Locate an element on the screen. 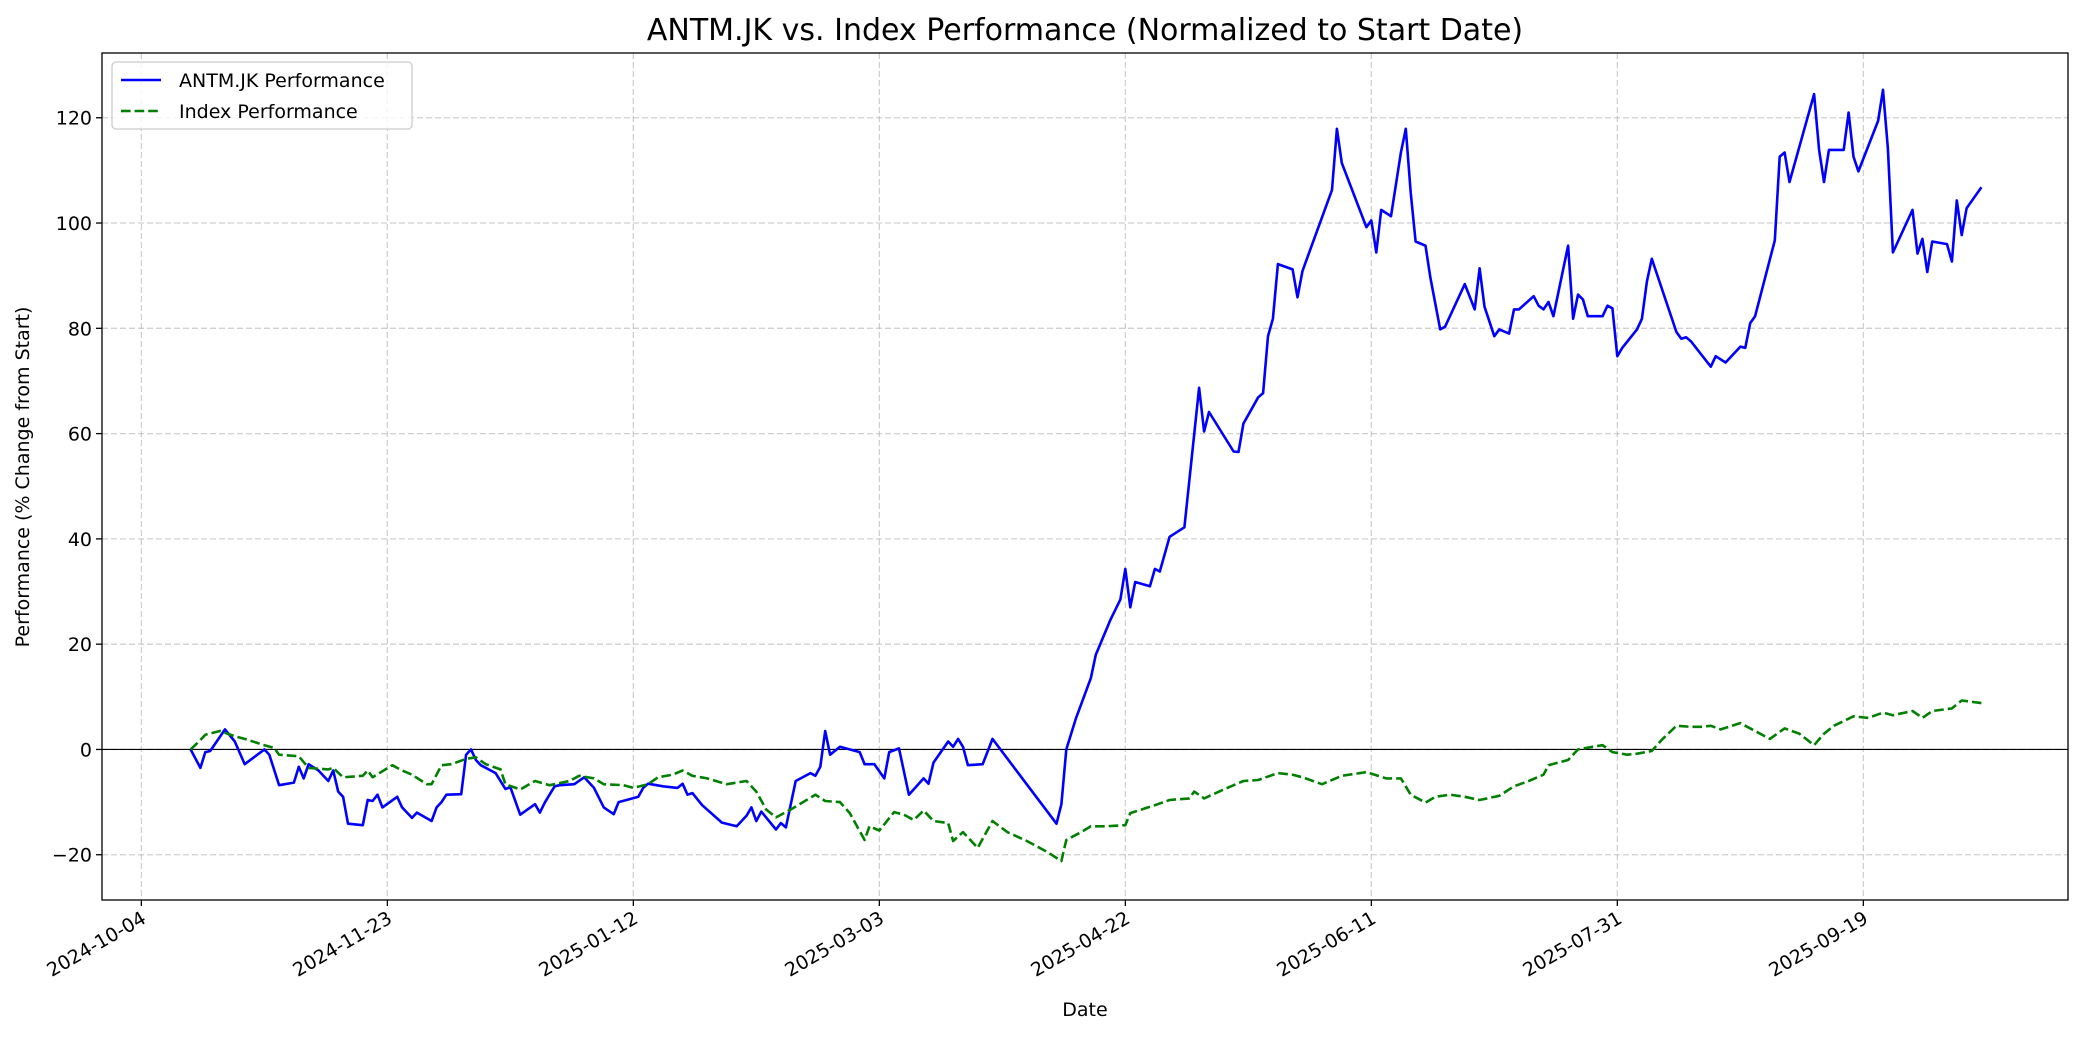  y-tick-label: 0 is located at coordinates (86, 750).